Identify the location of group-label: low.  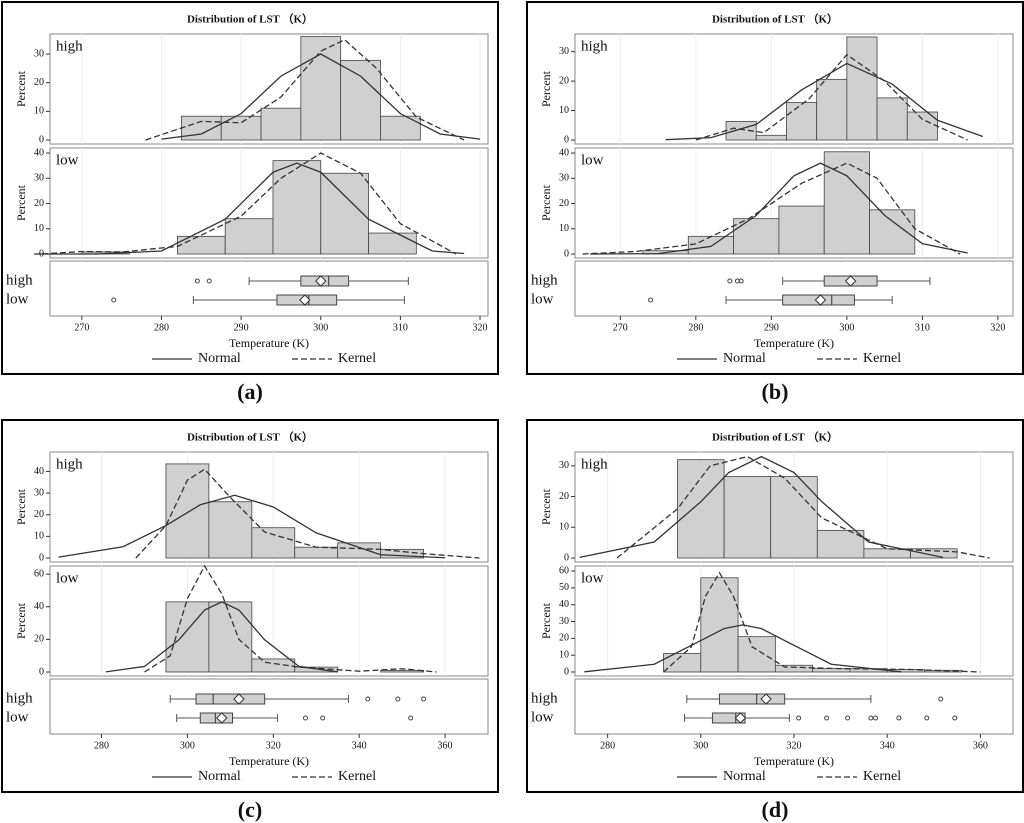
(67, 160).